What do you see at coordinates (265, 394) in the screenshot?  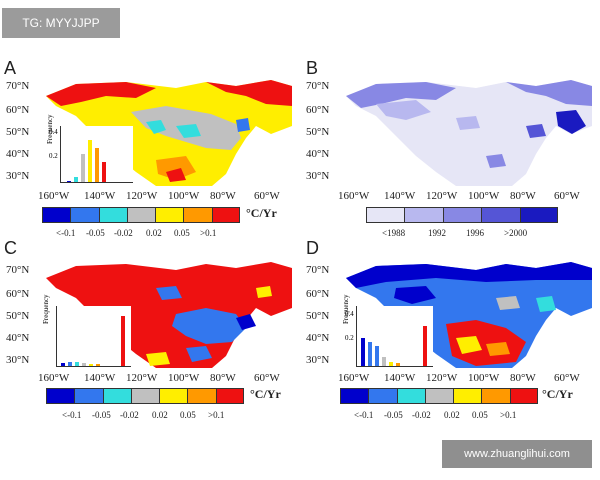 I see `panel-c-unit: °C/Yr` at bounding box center [265, 394].